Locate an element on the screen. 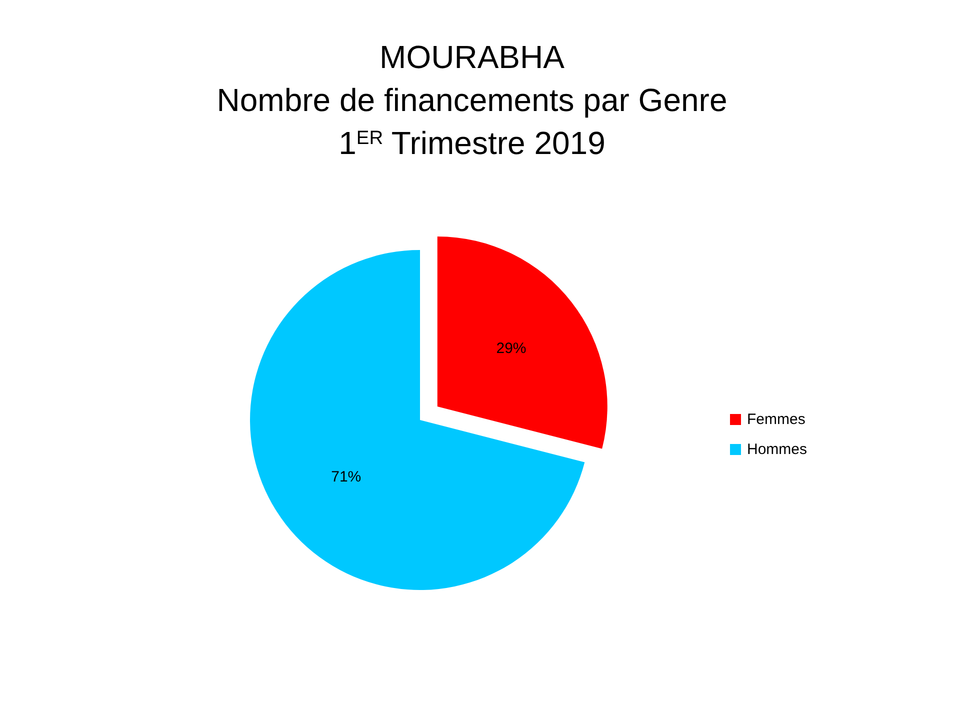  legend-label: Hommes is located at coordinates (777, 449).